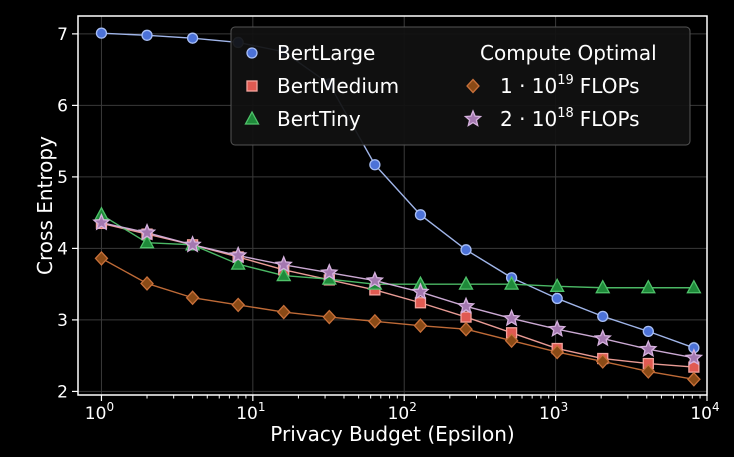  Describe the element at coordinates (326, 53) in the screenshot. I see `legend-label: BertLarge` at that location.